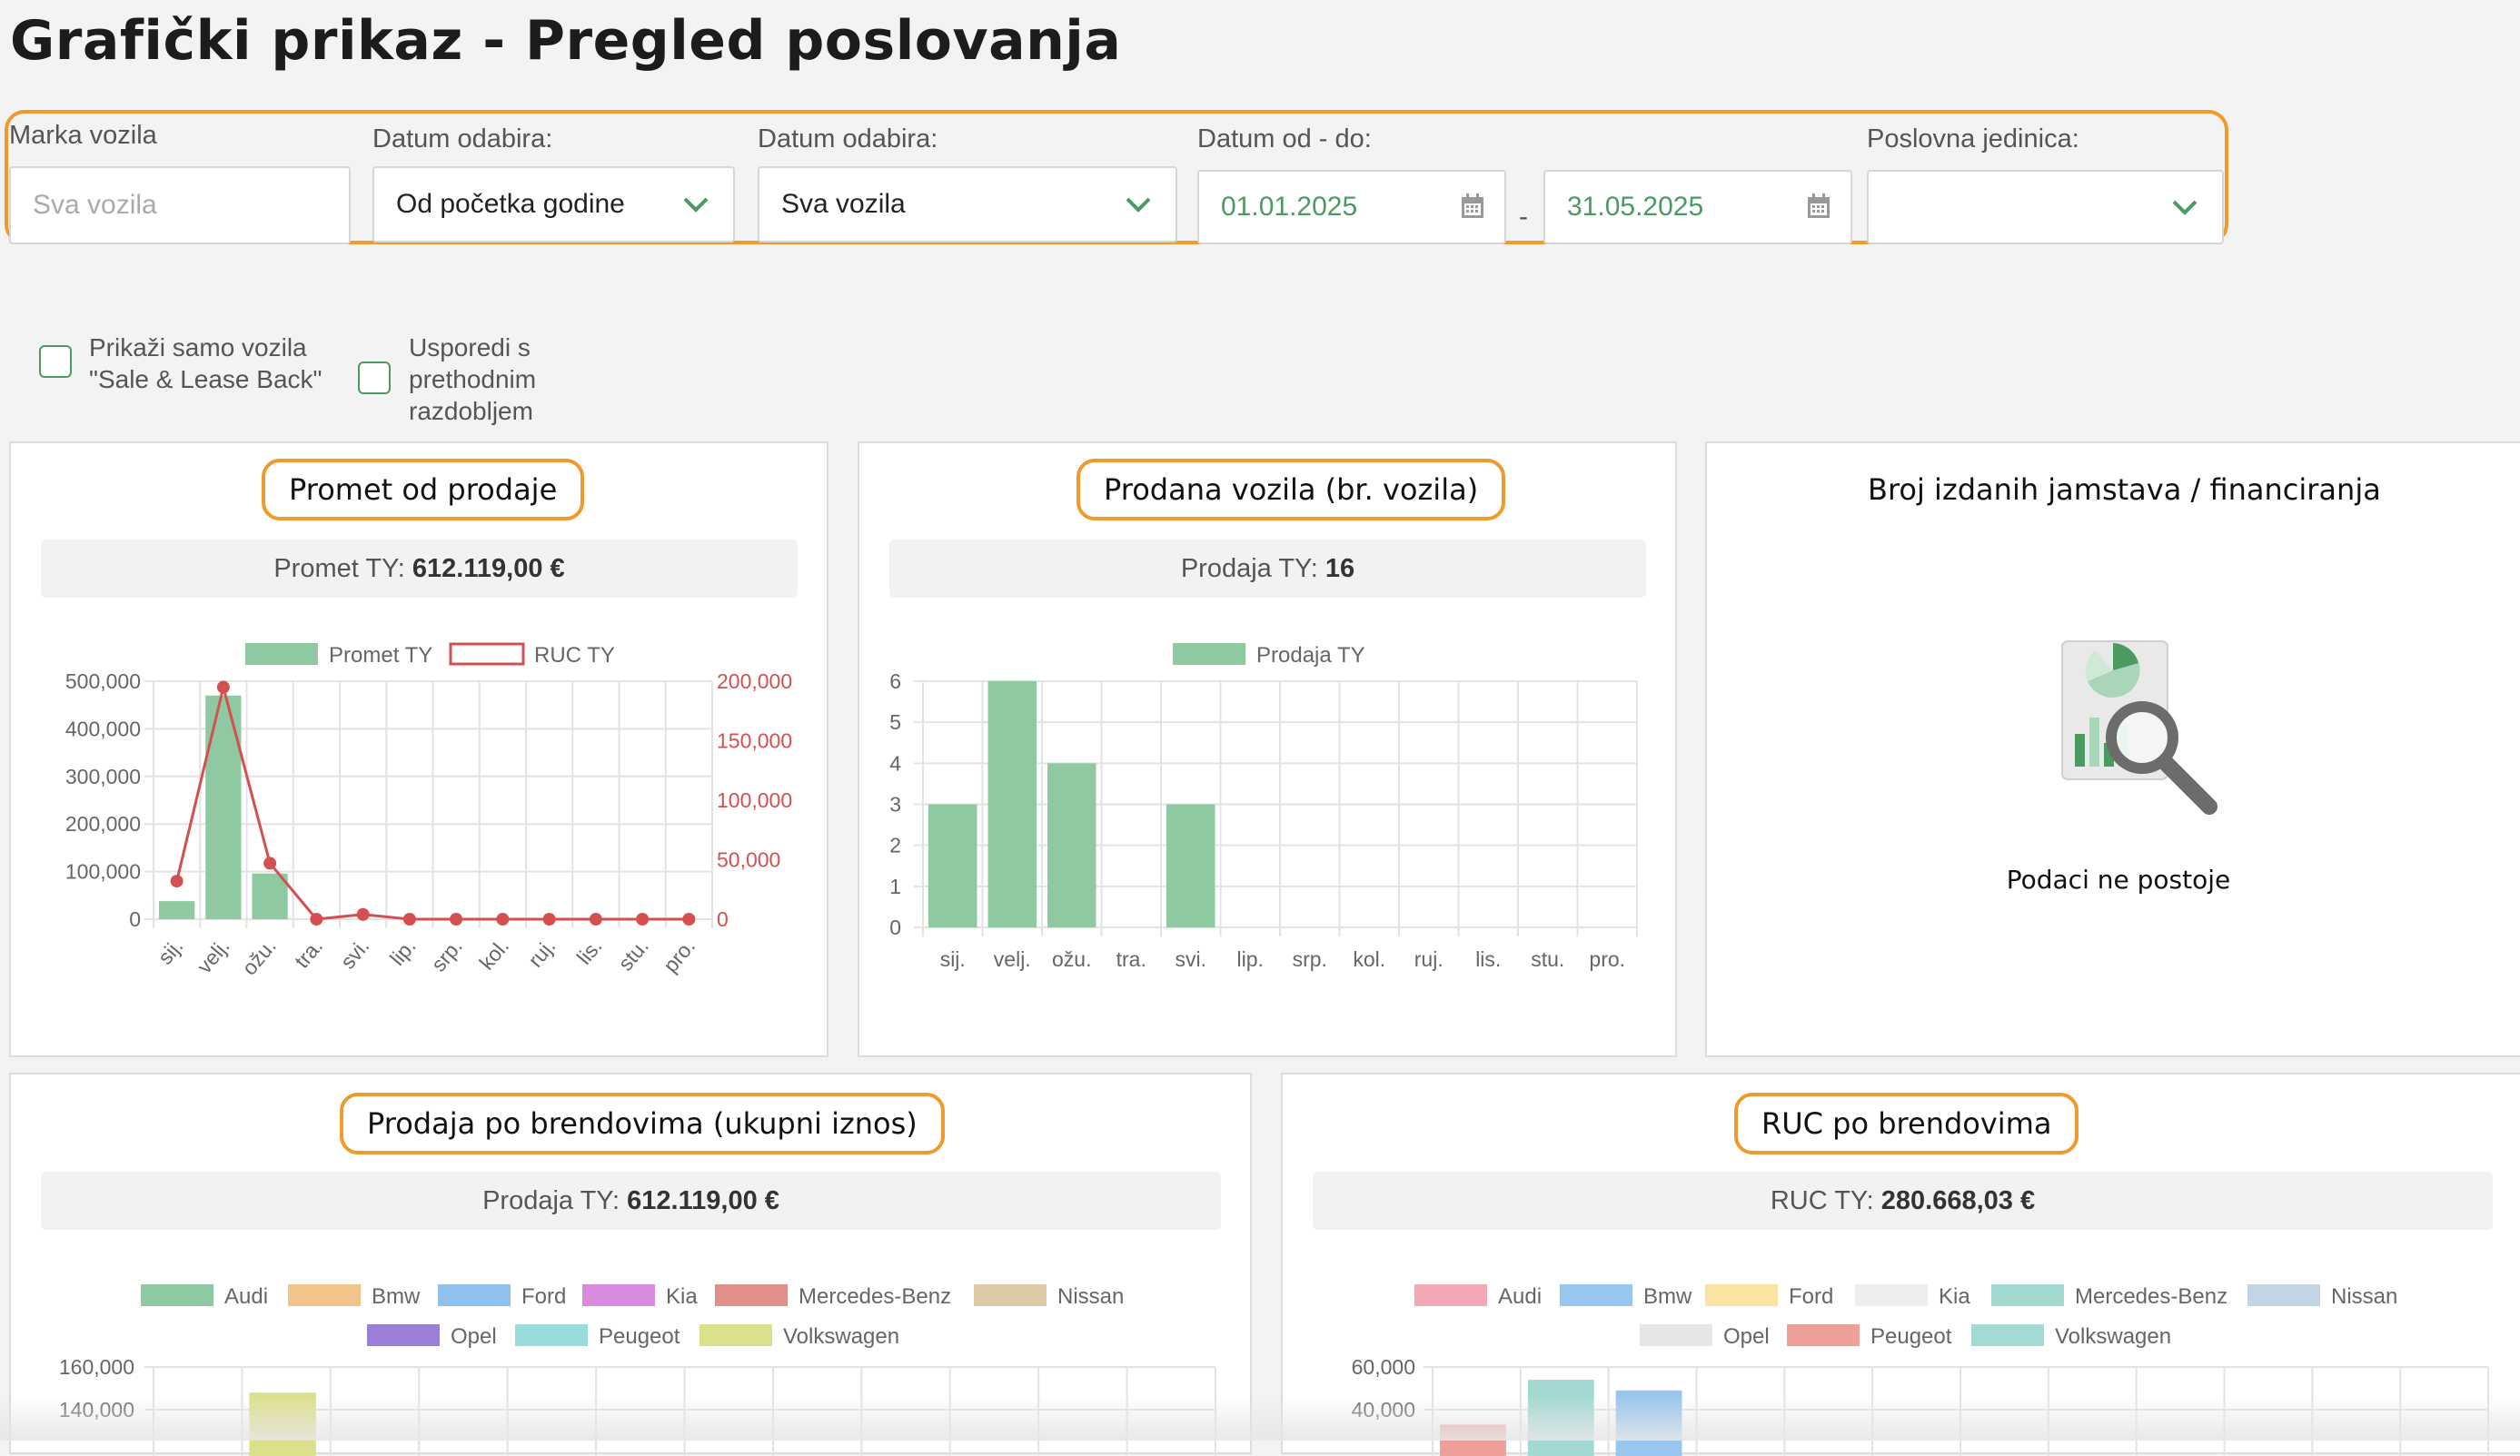 The image size is (2520, 1456). What do you see at coordinates (103, 776) in the screenshot?
I see `y-tick-label-left: 300,000` at bounding box center [103, 776].